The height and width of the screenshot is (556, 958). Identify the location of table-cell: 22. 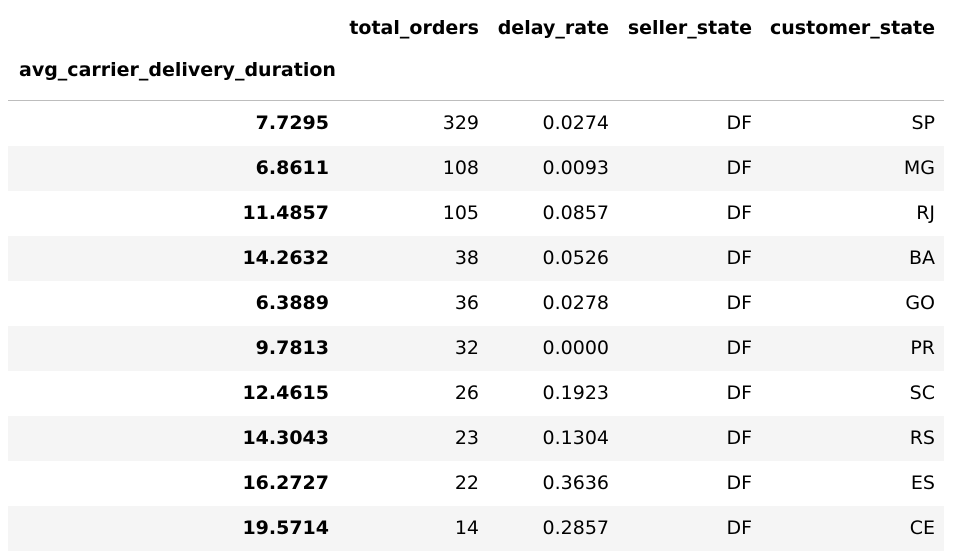
(466, 483).